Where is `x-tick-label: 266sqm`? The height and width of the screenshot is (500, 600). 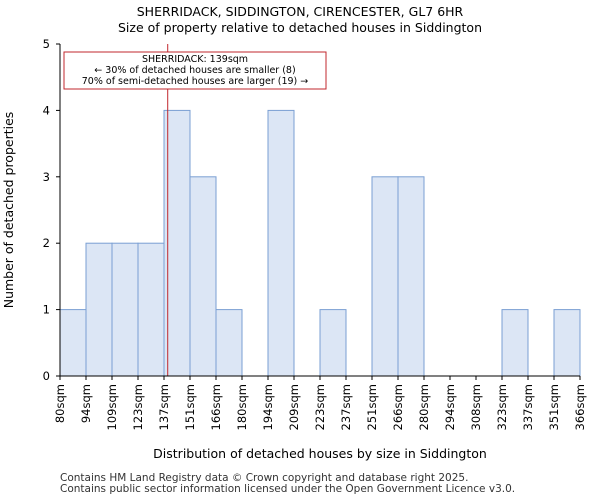 x-tick-label: 266sqm is located at coordinates (398, 407).